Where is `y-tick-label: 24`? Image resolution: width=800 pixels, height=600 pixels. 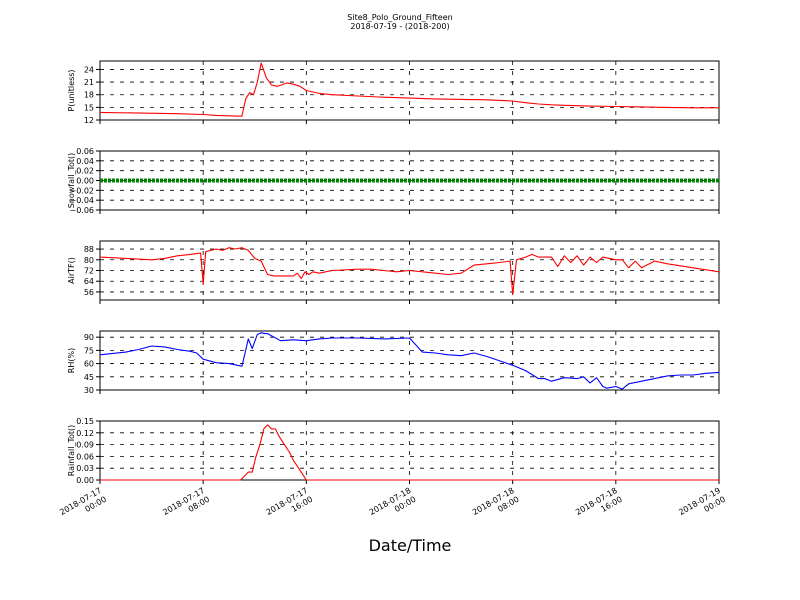 y-tick-label: 24 is located at coordinates (89, 69).